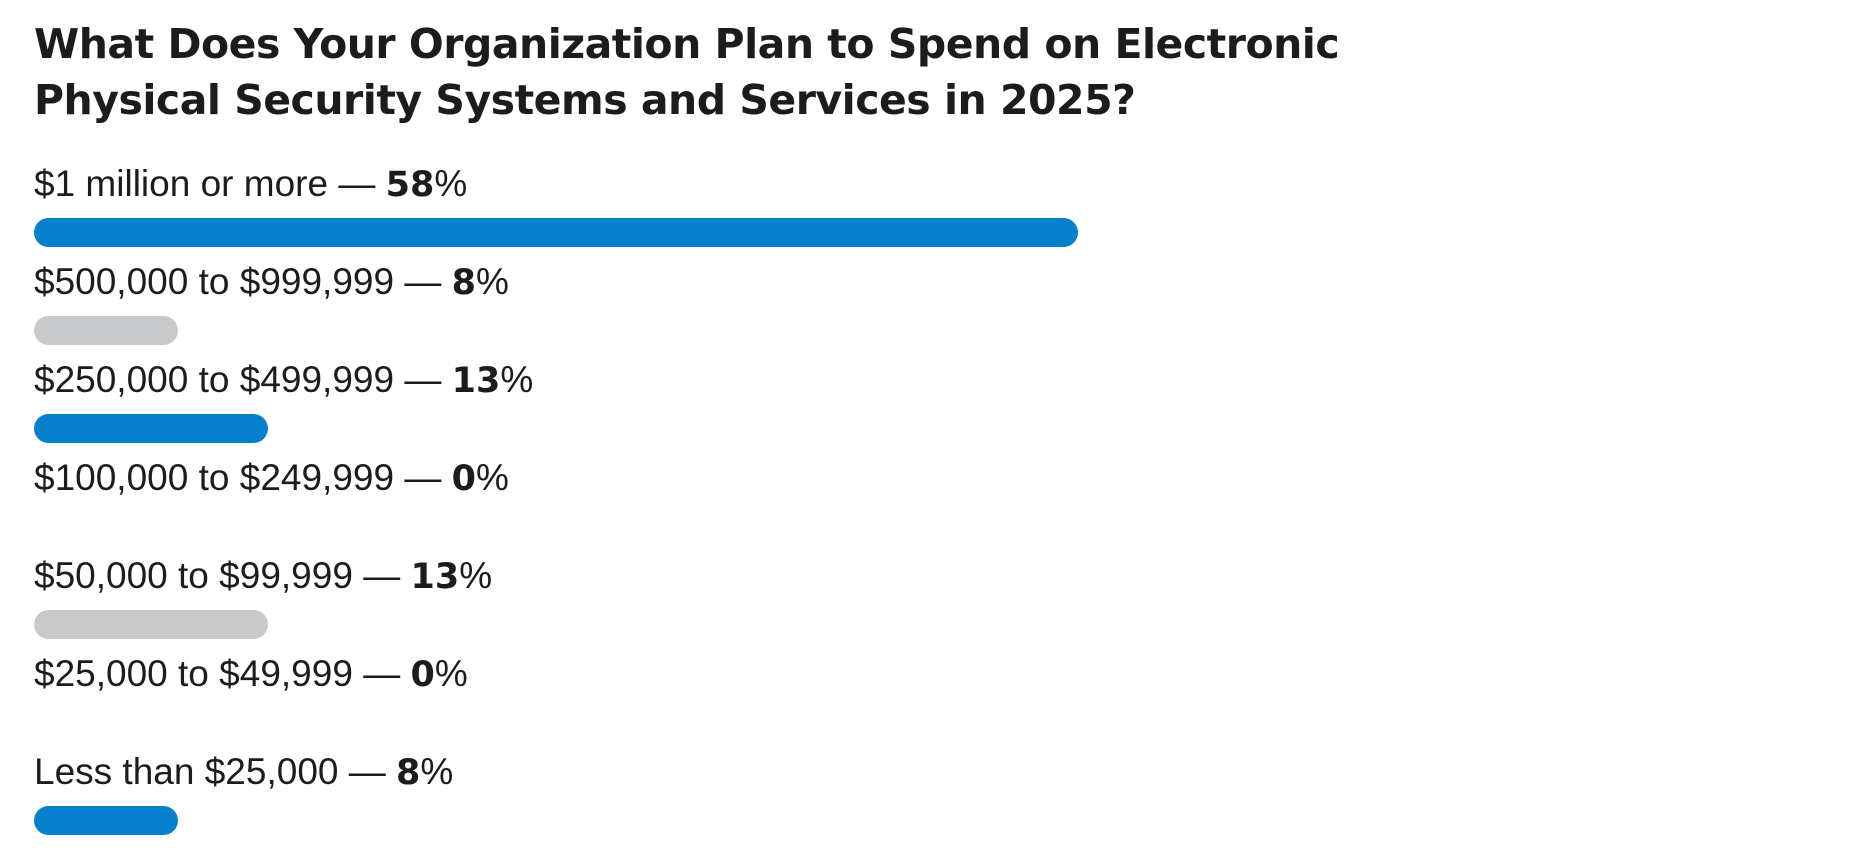 Image resolution: width=1866 pixels, height=868 pixels. Describe the element at coordinates (181, 183) in the screenshot. I see `category-label: $1 million or more` at that location.